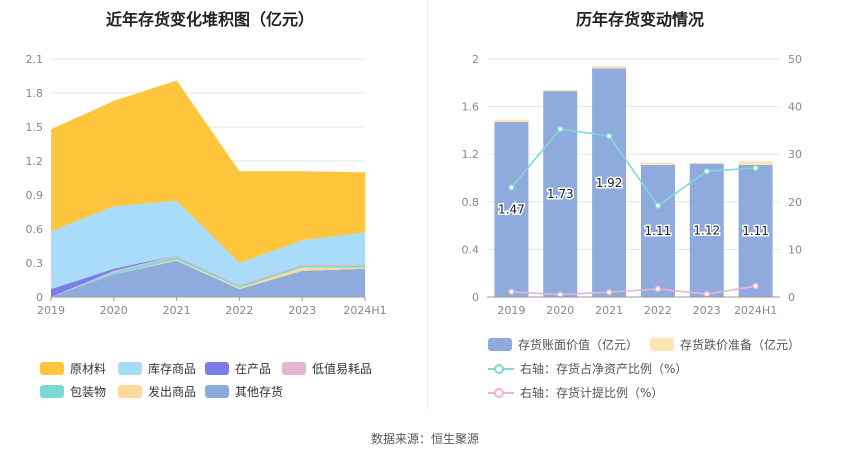 Image resolution: width=850 pixels, height=459 pixels. What do you see at coordinates (51, 310) in the screenshot?
I see `left-x-tick-label: 2019` at bounding box center [51, 310].